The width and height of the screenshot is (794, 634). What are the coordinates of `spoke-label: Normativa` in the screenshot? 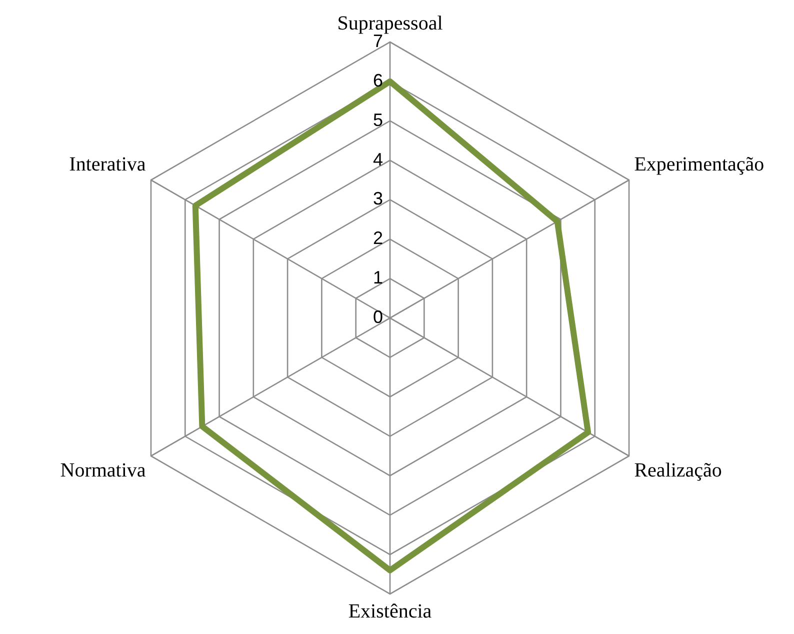 It's located at (103, 470).